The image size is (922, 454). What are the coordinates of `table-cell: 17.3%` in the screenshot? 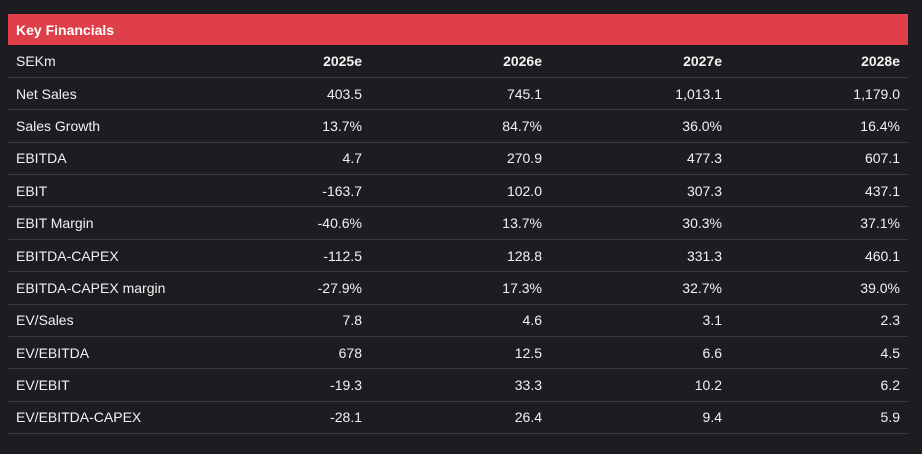 It's located at (460, 288).